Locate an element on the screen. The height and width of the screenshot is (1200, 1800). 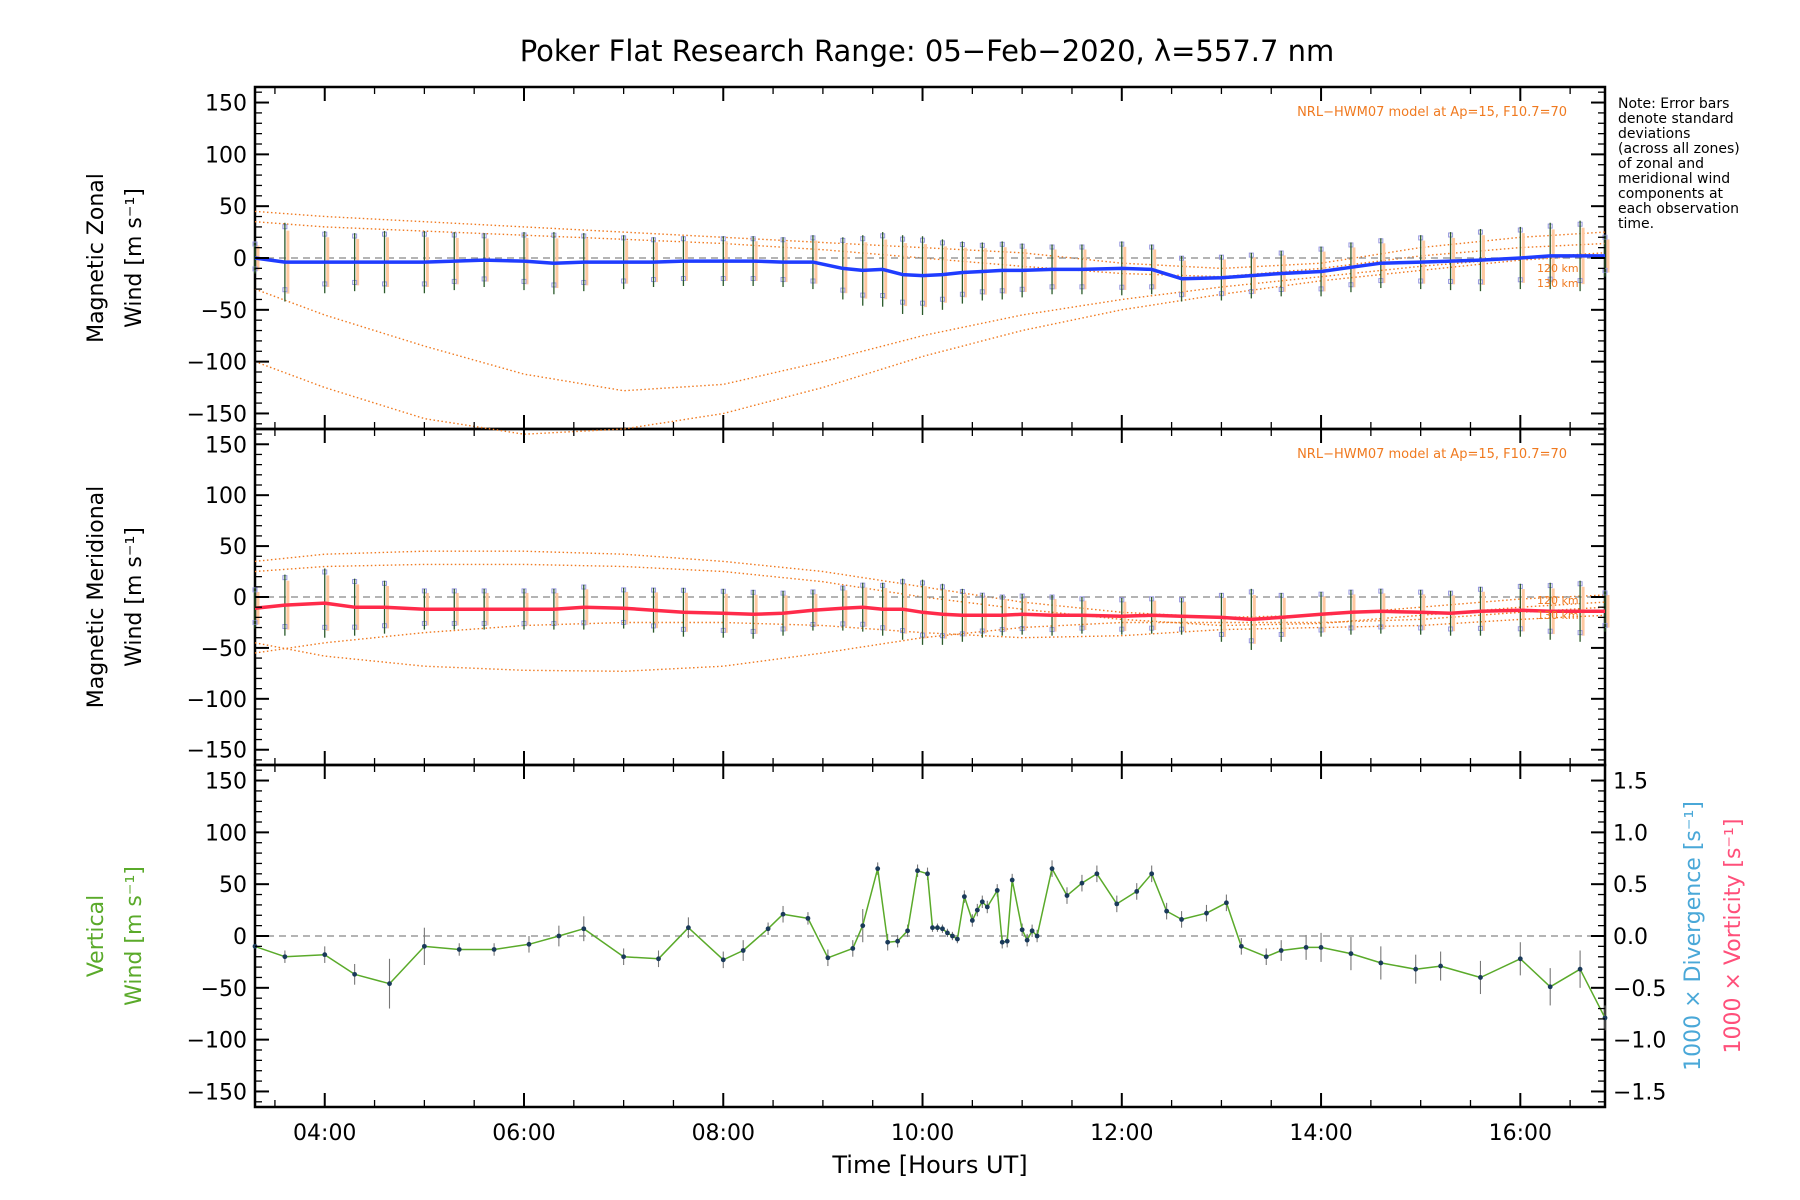
vertical-ylabel-line1: Vertical is located at coordinates (96, 936).